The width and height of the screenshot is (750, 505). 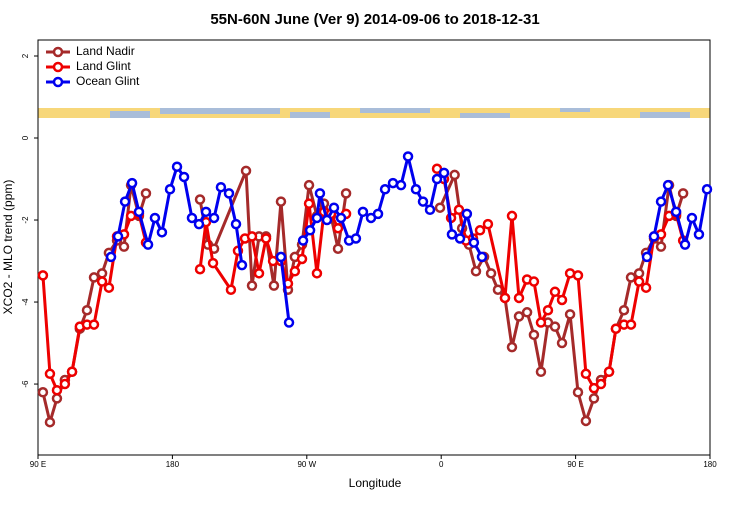 What do you see at coordinates (38, 464) in the screenshot?
I see `x-tick-label: 90 E` at bounding box center [38, 464].